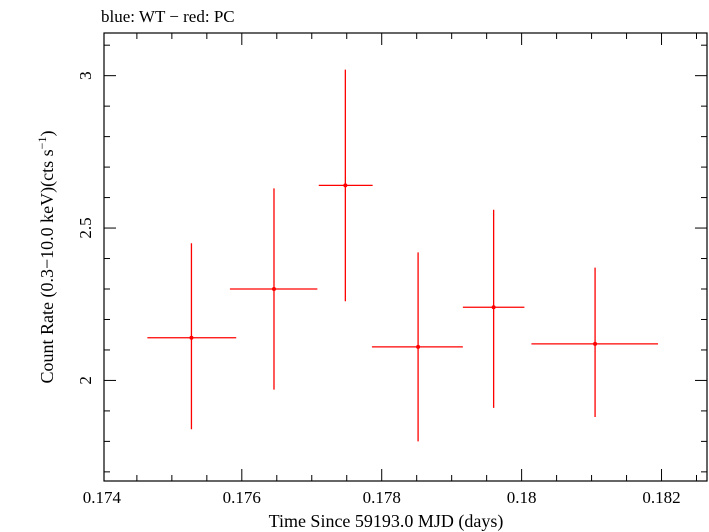  What do you see at coordinates (47, 266) in the screenshot?
I see `y-axis-label-main: Count Rate (0.3−10.0 keV)(cts s` at bounding box center [47, 266].